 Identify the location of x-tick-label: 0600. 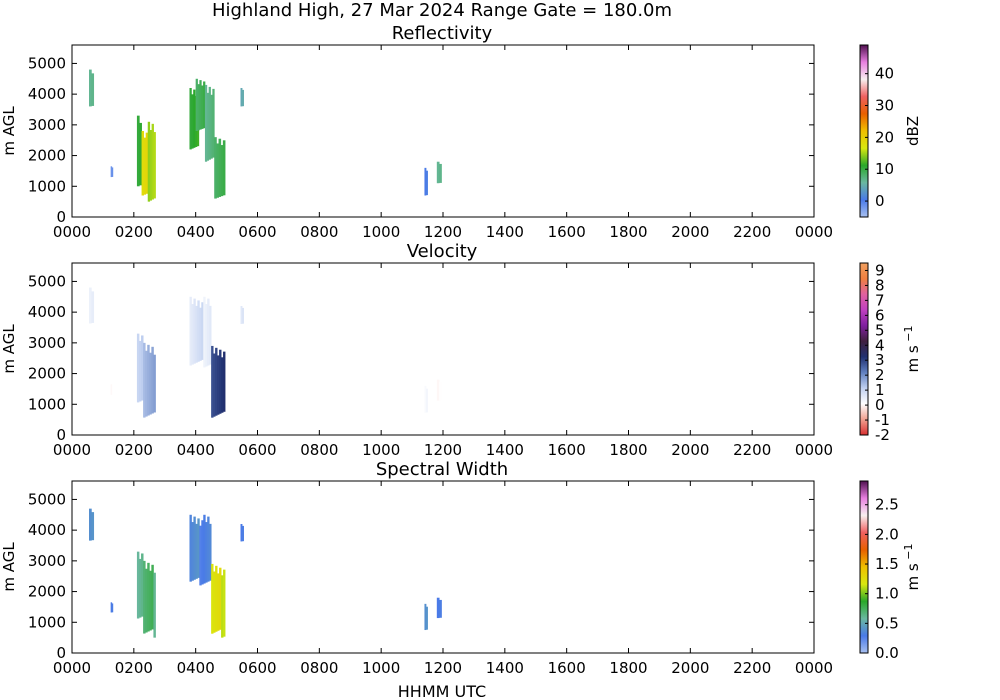
(257, 450).